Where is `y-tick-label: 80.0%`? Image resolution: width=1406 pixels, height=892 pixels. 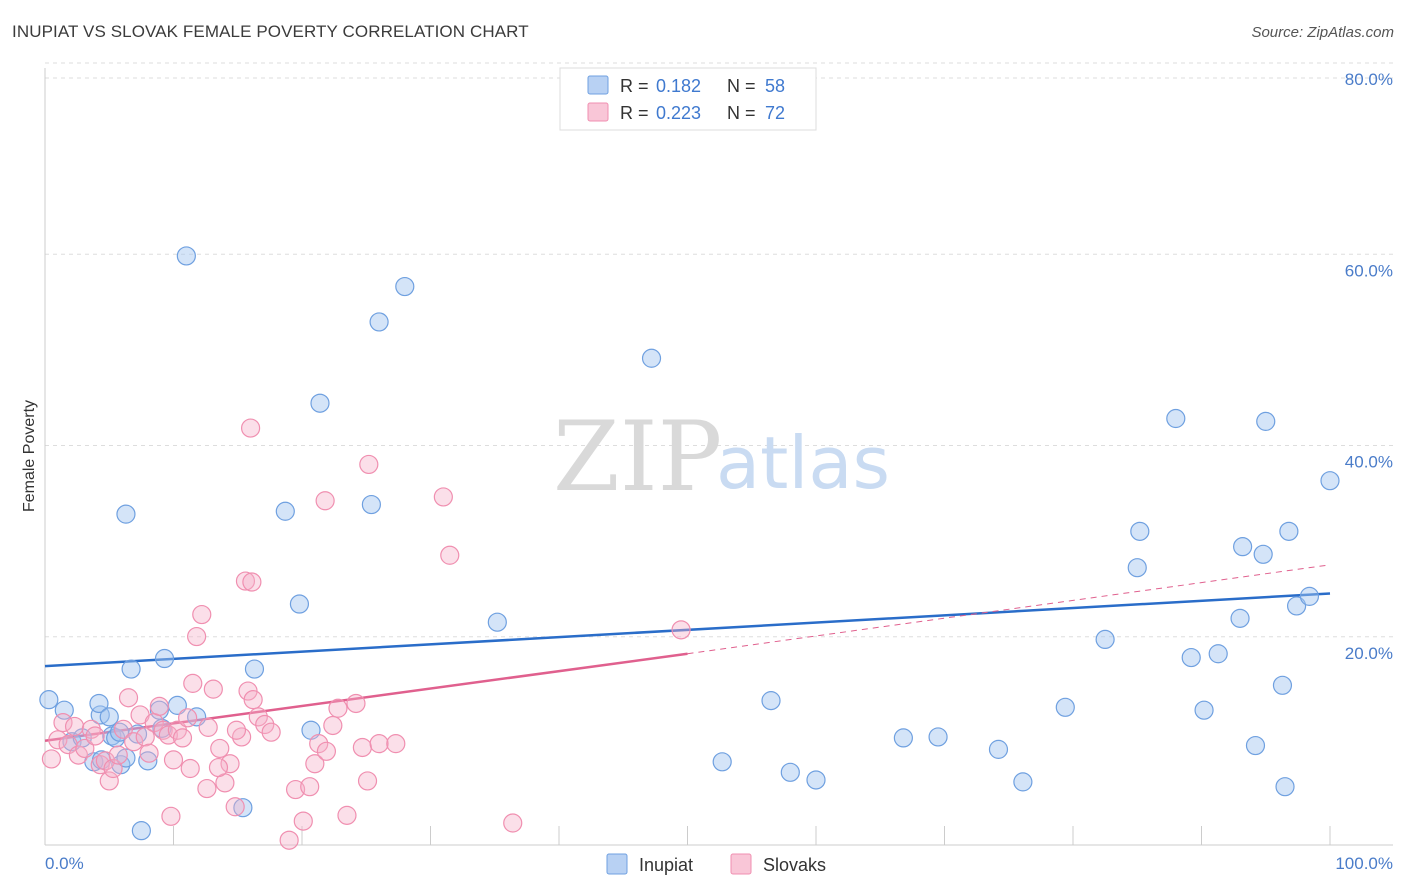
y-tick-label: 80.0% is located at coordinates (1369, 79).